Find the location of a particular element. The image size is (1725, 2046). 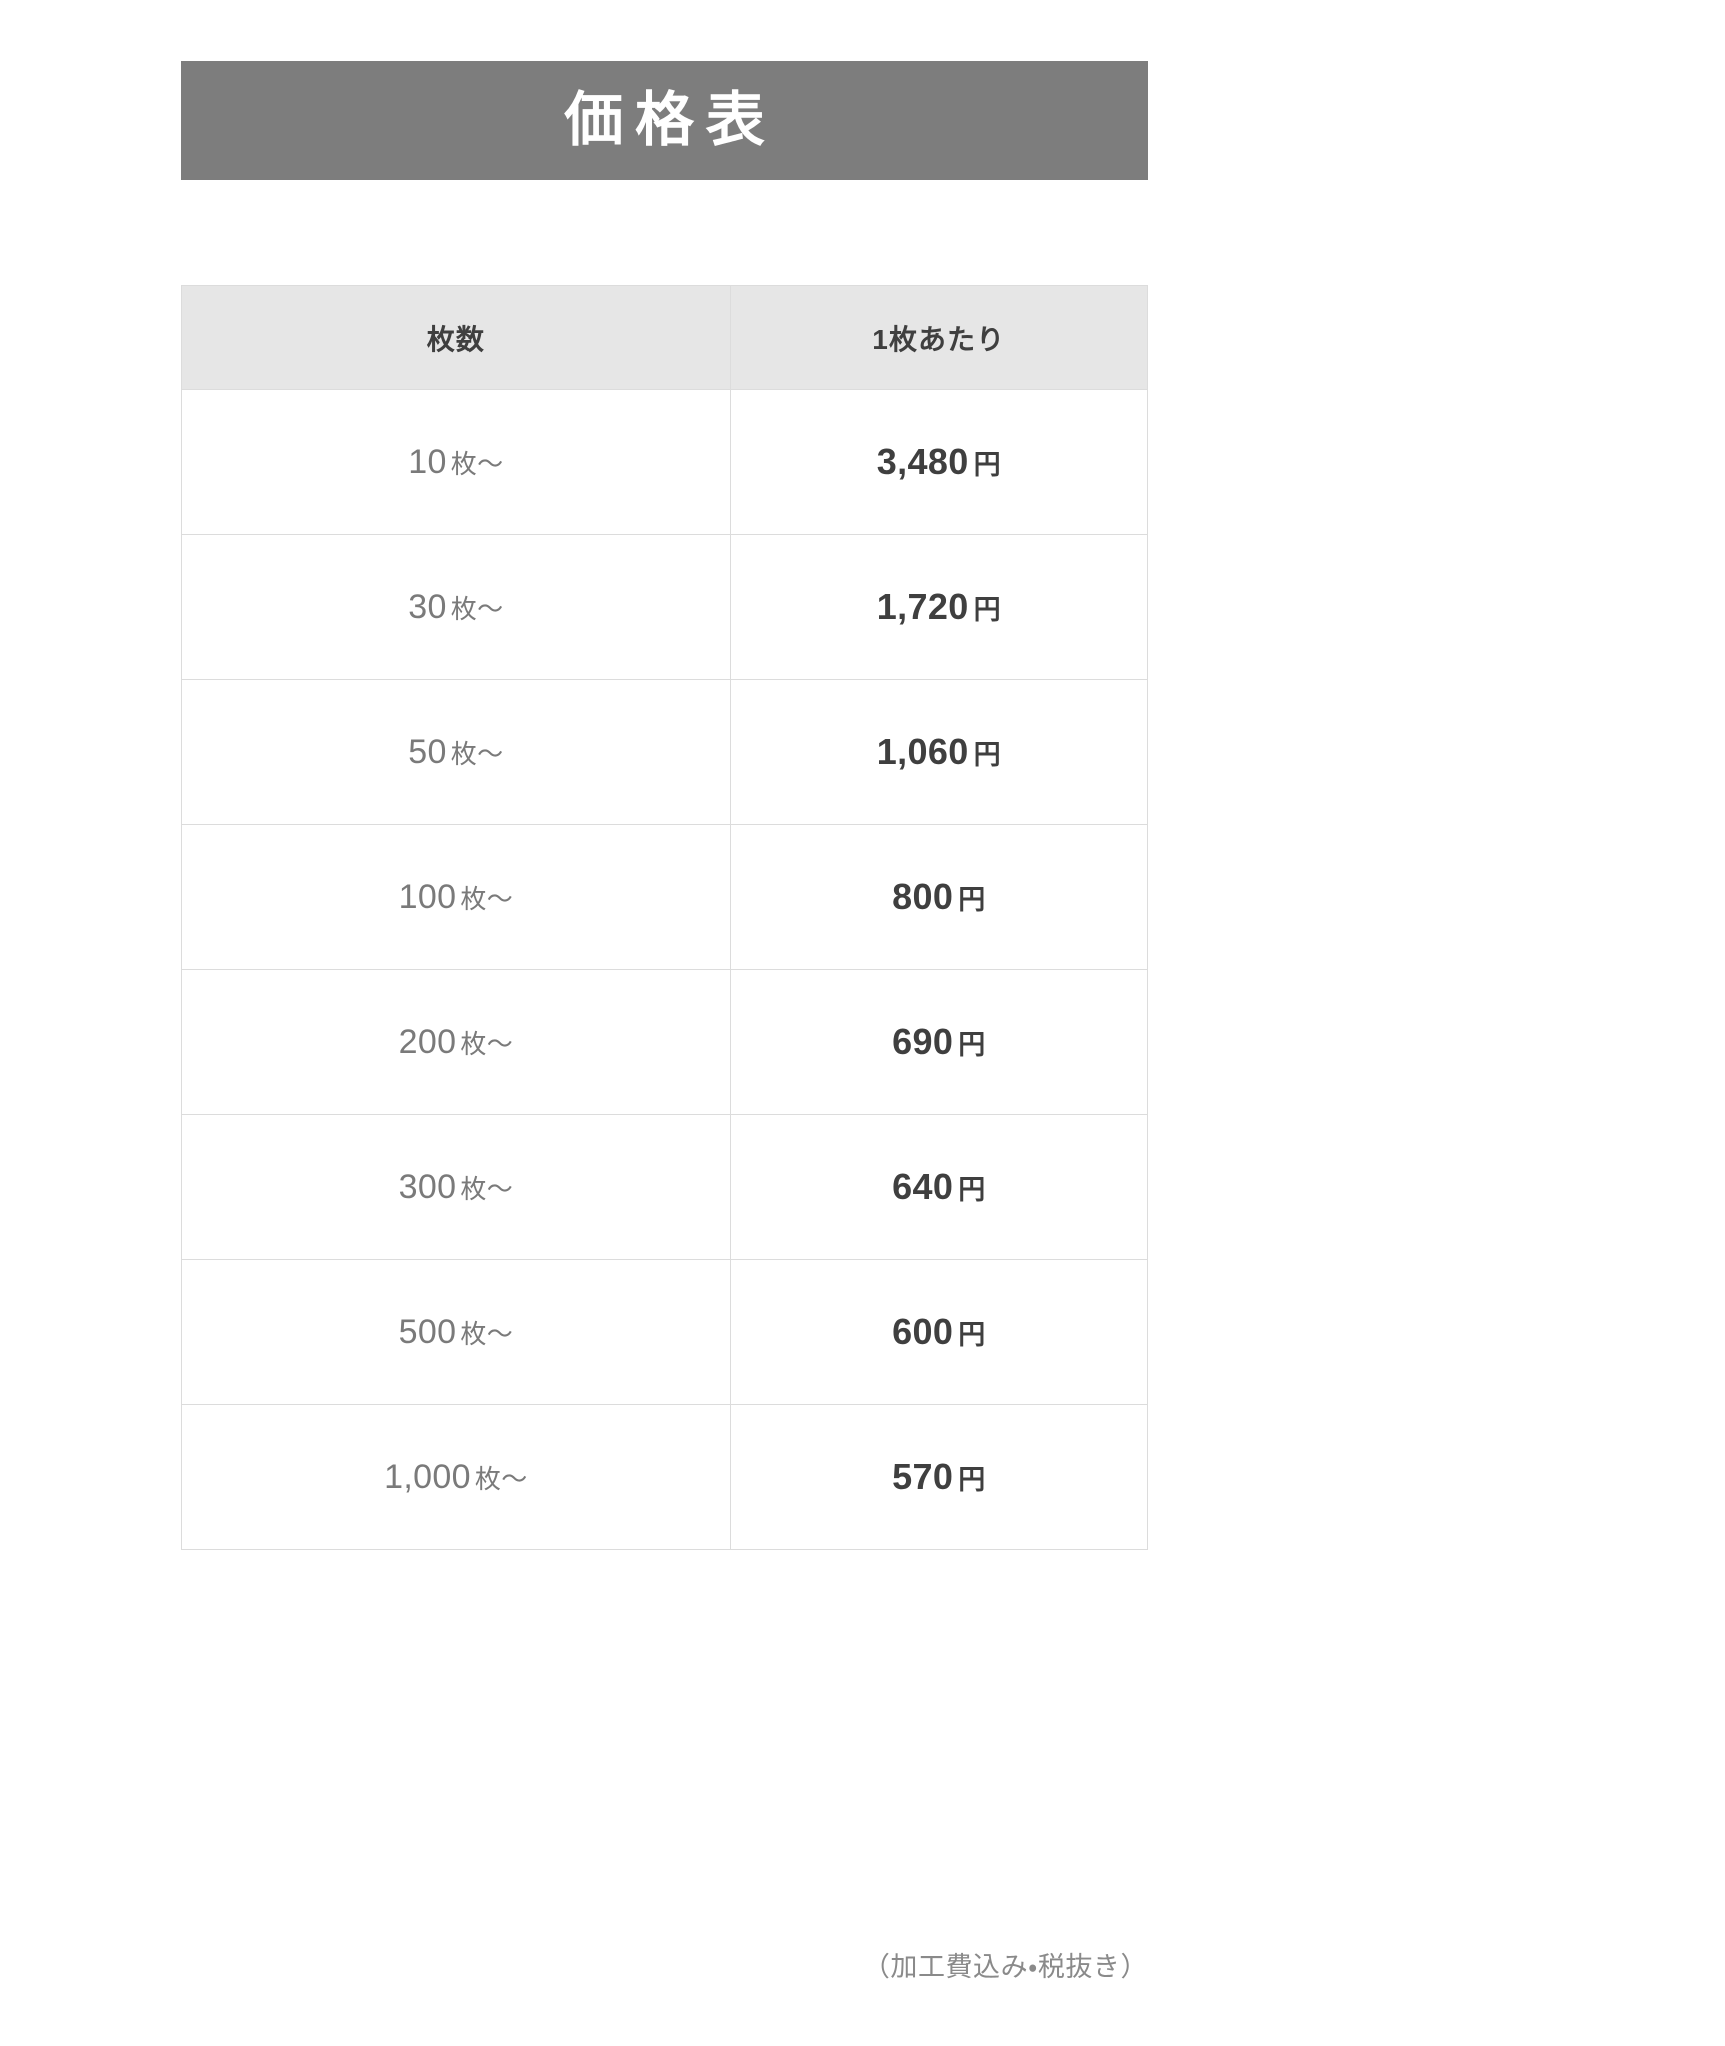

unit-price-number: 3,480 is located at coordinates (922, 461).